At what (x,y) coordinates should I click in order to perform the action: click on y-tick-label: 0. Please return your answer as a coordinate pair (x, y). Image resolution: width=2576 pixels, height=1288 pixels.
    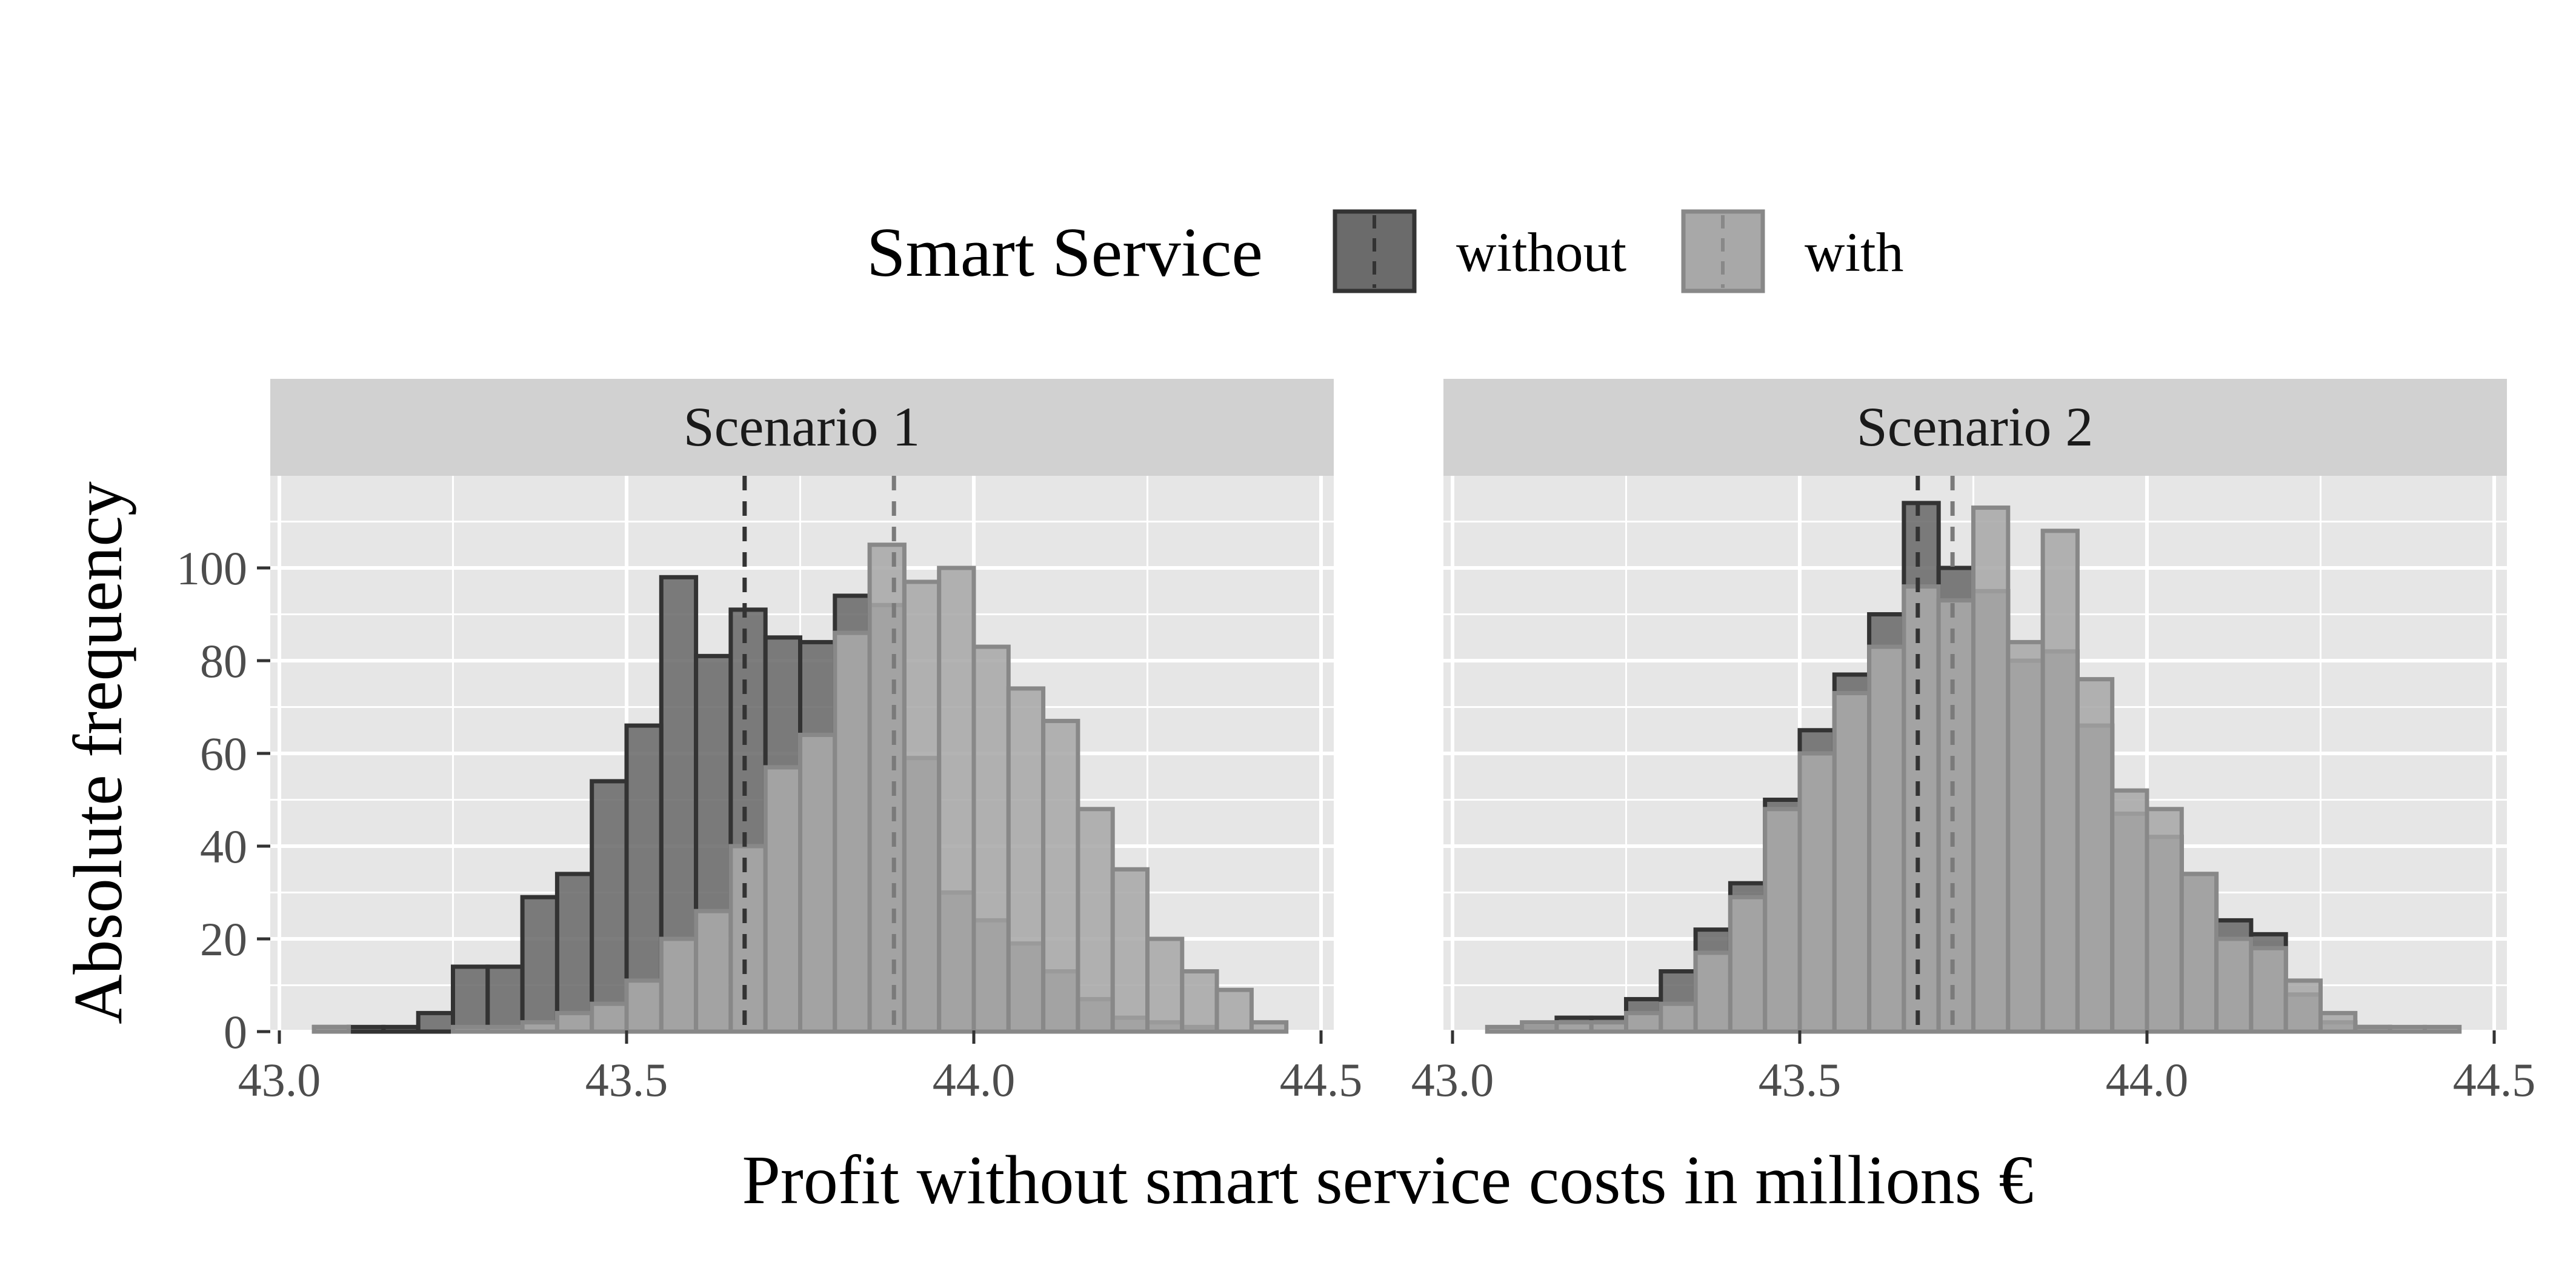
    Looking at the image, I should click on (235, 1032).